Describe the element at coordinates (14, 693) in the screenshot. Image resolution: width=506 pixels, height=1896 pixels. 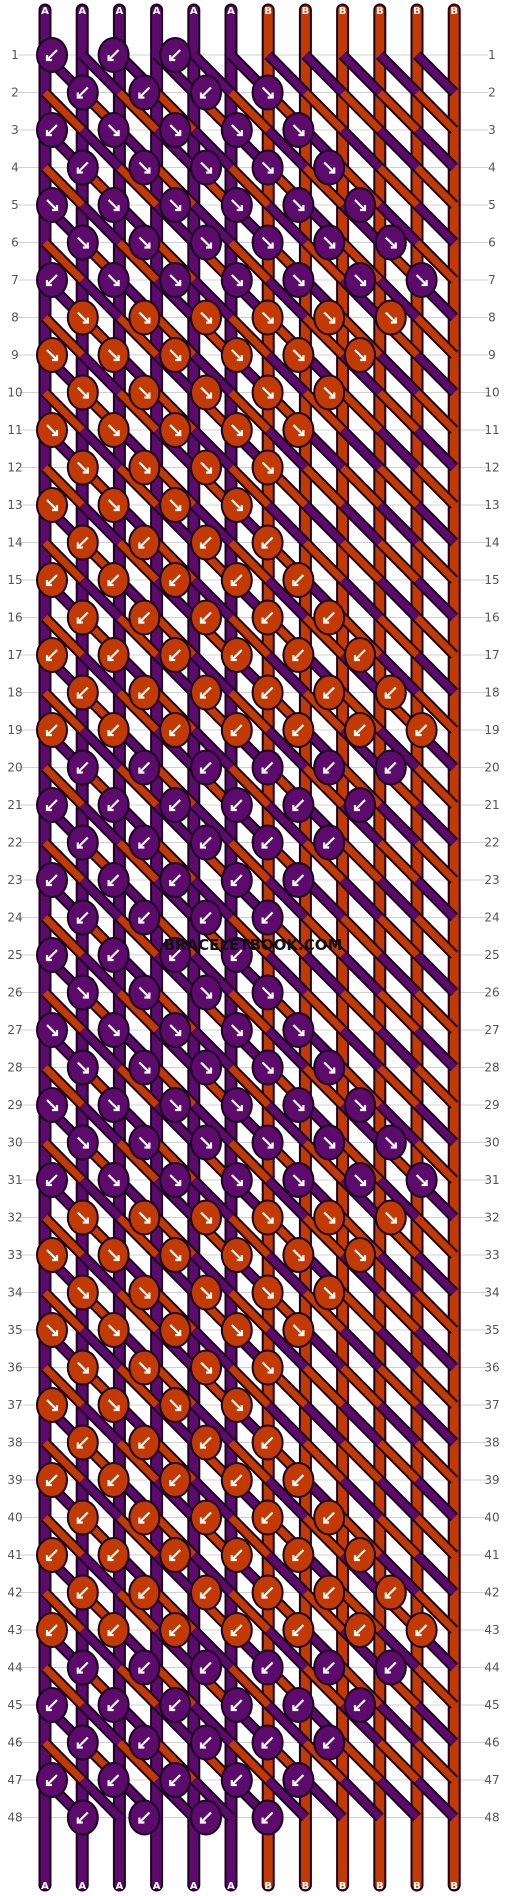
I see `row-number-left: 18` at that location.